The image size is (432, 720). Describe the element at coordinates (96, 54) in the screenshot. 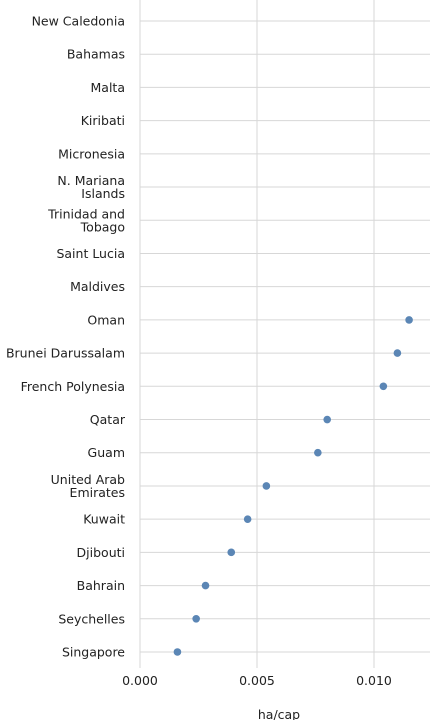

I see `category-label: Bahamas` at that location.